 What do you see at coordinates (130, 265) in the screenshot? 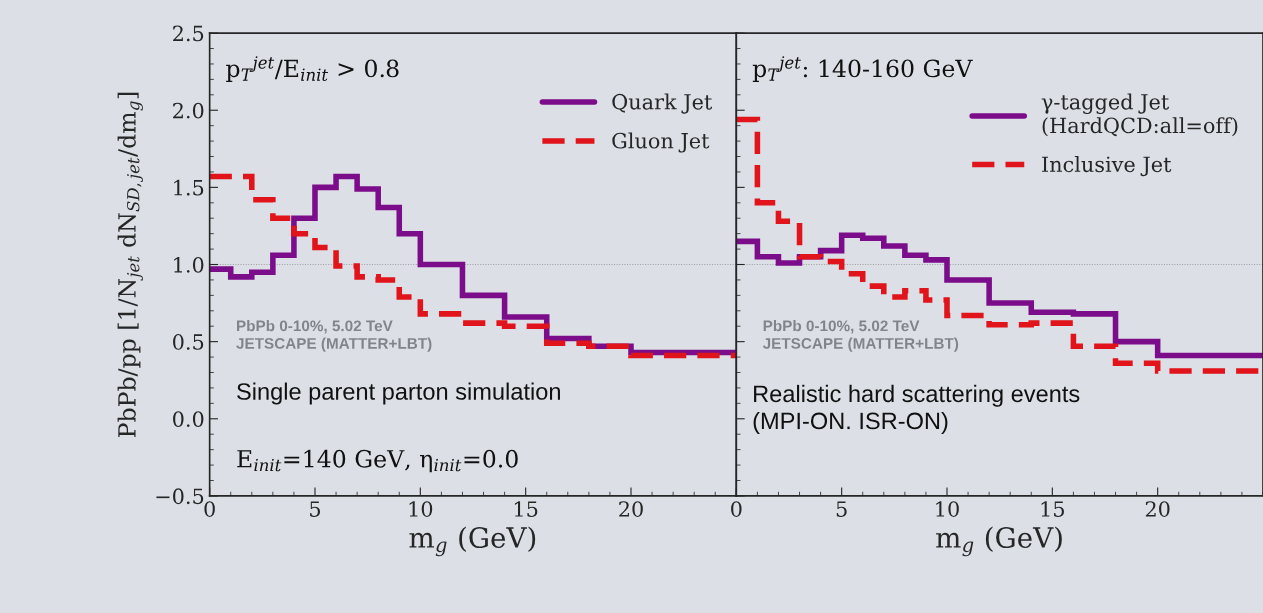
I see `y-axis-title: PbPb/pp [1/N$_{jet}$ dN$_{SD,jet}$/dm$_{g}$]` at bounding box center [130, 265].